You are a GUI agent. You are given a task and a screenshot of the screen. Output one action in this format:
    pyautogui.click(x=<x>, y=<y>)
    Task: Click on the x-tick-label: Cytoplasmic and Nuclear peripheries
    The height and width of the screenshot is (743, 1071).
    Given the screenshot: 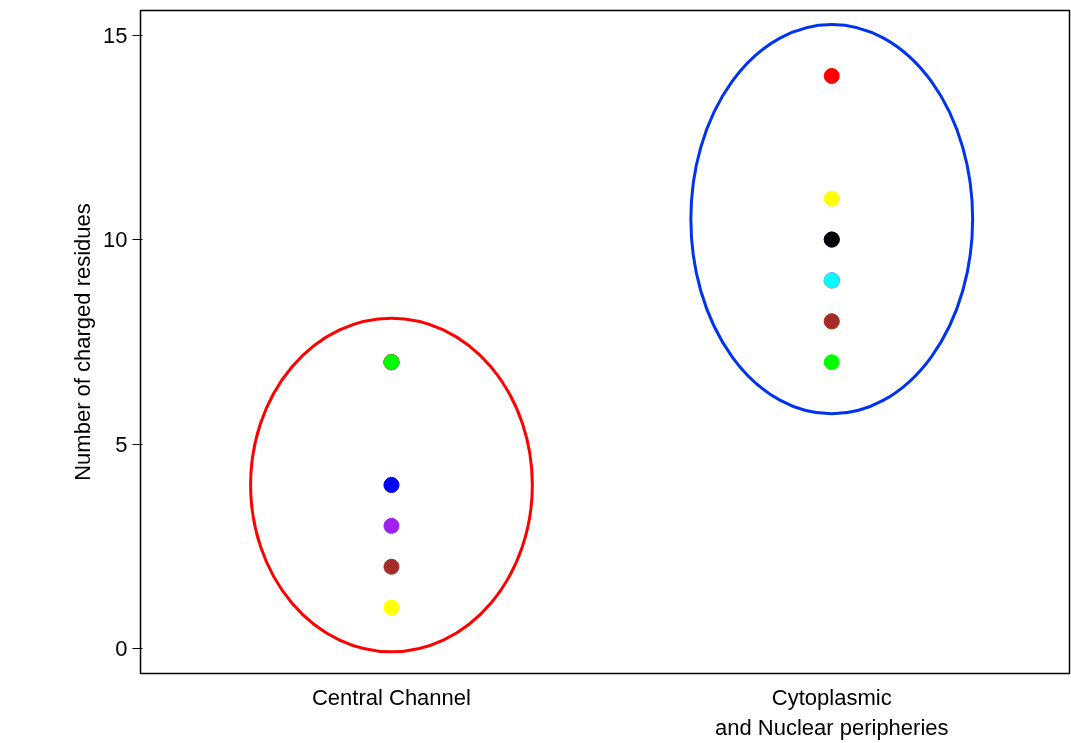 What is the action you would take?
    pyautogui.click(x=831, y=712)
    